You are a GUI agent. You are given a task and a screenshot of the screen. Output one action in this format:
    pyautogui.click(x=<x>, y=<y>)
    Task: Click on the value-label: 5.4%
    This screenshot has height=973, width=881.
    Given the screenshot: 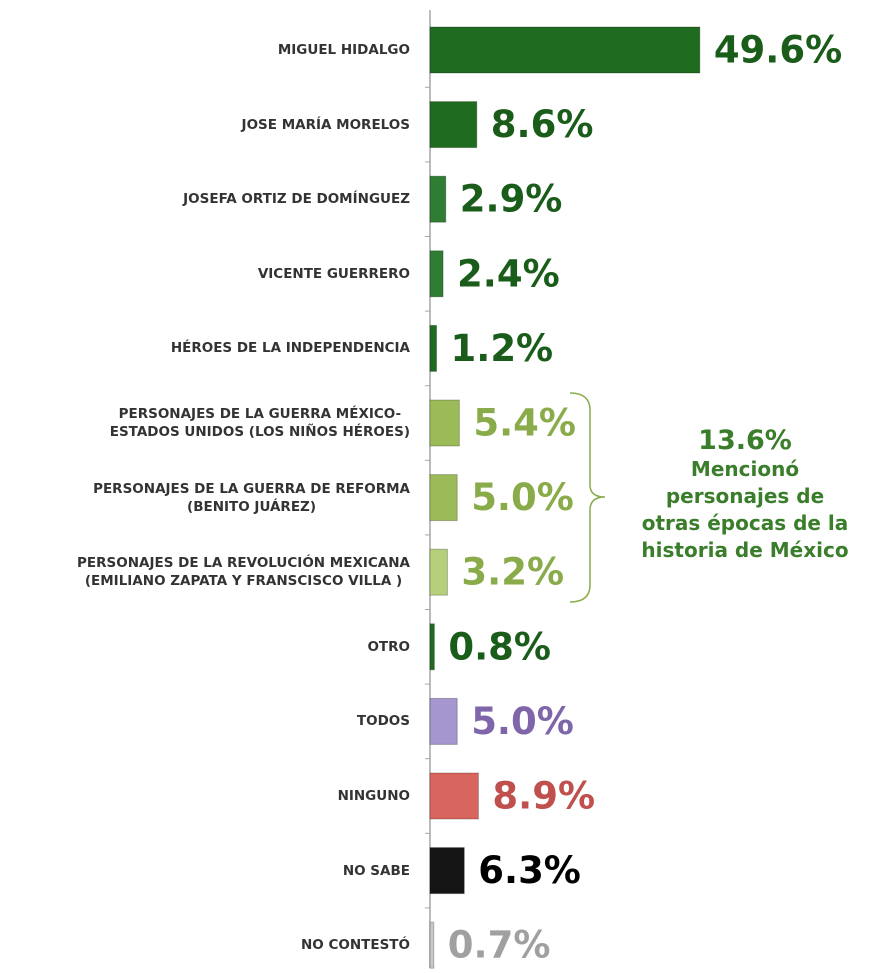 What is the action you would take?
    pyautogui.click(x=524, y=423)
    